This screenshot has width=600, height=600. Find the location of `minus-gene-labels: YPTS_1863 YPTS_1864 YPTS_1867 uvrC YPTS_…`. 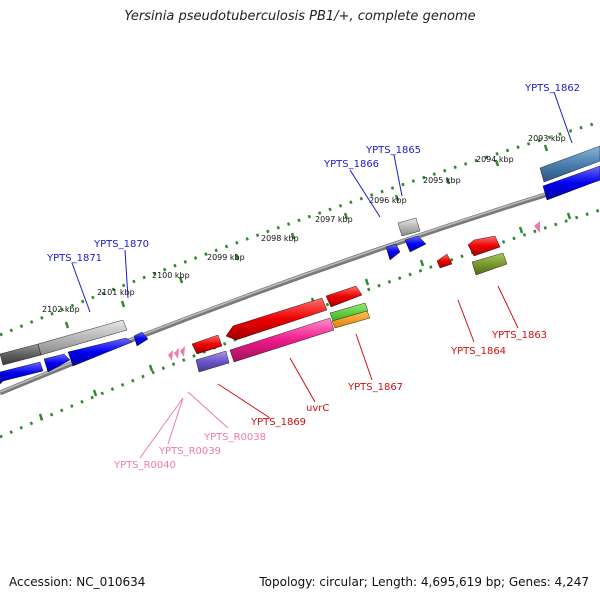

minus-gene-labels: YPTS_1863 YPTS_1864 YPTS_1867 uvrC YPTS_… is located at coordinates (398, 379).